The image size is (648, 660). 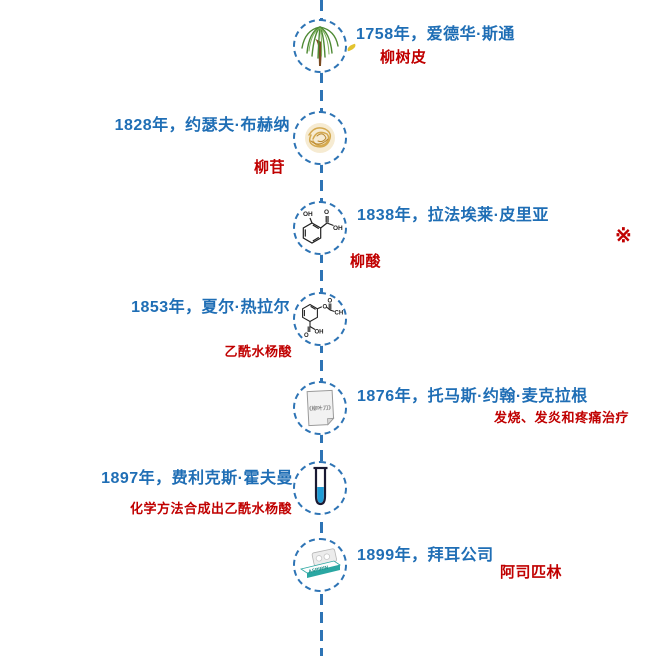 What do you see at coordinates (323, 319) in the screenshot?
I see `aspirin-structure-icon: O O CH₃ O OH` at bounding box center [323, 319].